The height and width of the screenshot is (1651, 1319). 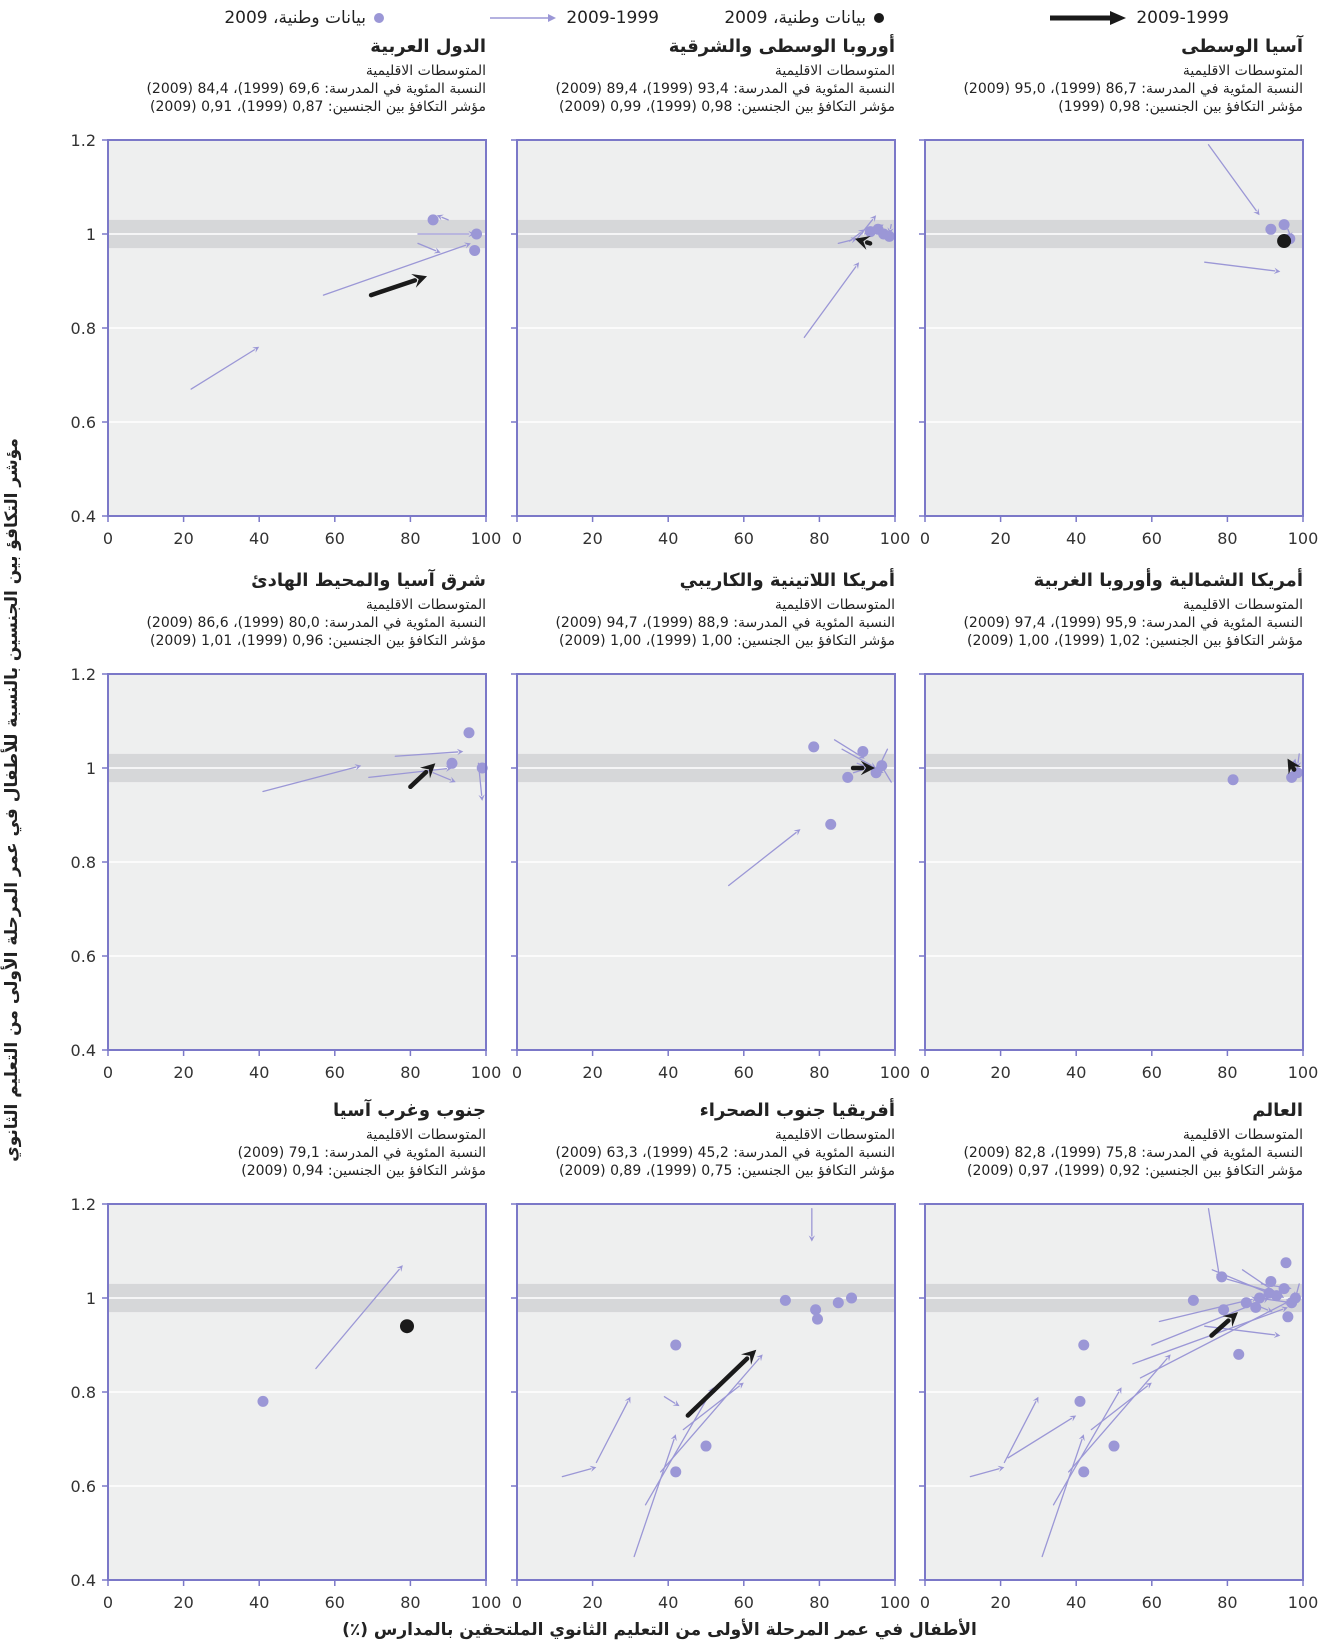 I want to click on panel-plot: 0 20 40 60 80 100 0.4 0.6 0.8 1 1.2, so click(x=286, y=339).